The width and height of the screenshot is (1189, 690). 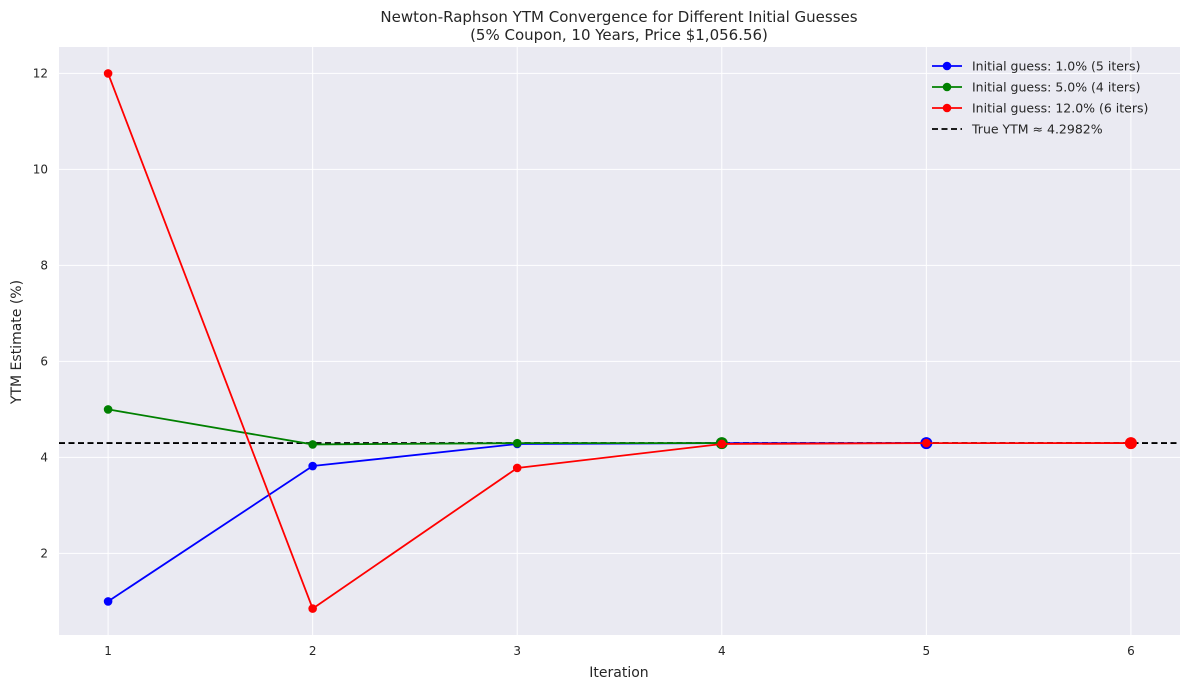 I want to click on series-line, so click(x=414, y=427).